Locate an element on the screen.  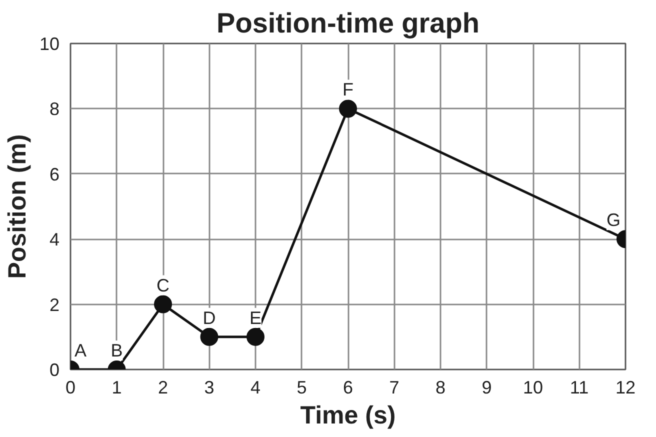
x-tick-label: 12 is located at coordinates (625, 388).